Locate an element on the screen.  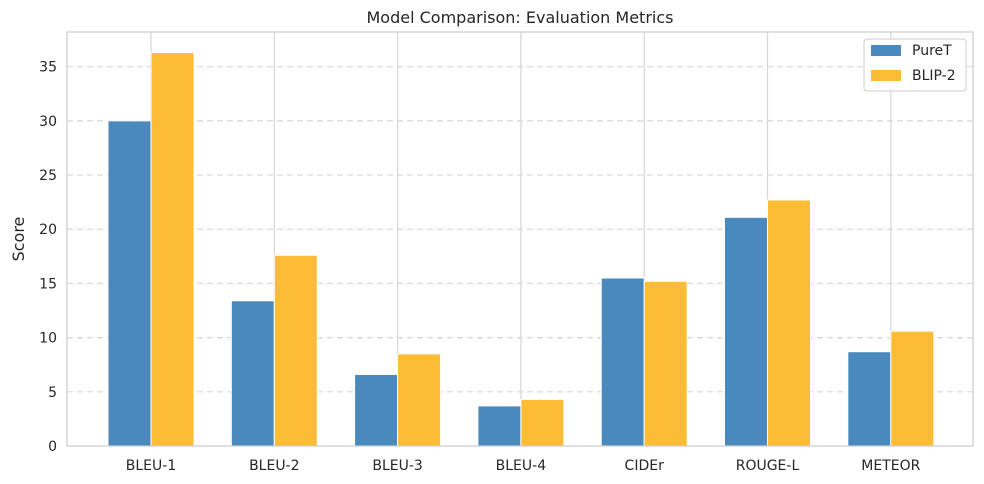
y-tick-label: 35 is located at coordinates (48, 68).